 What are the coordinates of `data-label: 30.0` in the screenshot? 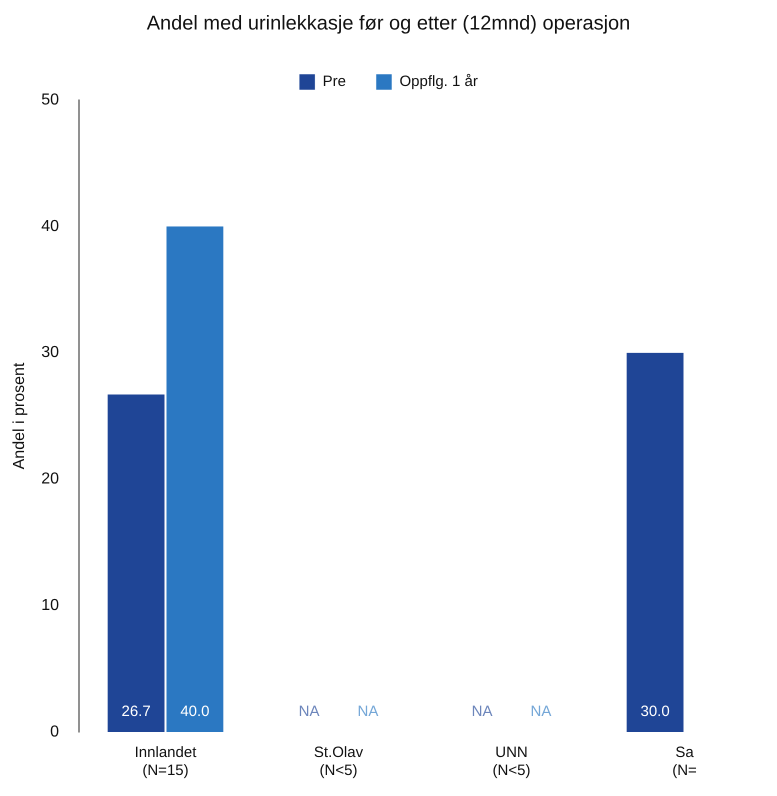 It's located at (655, 711).